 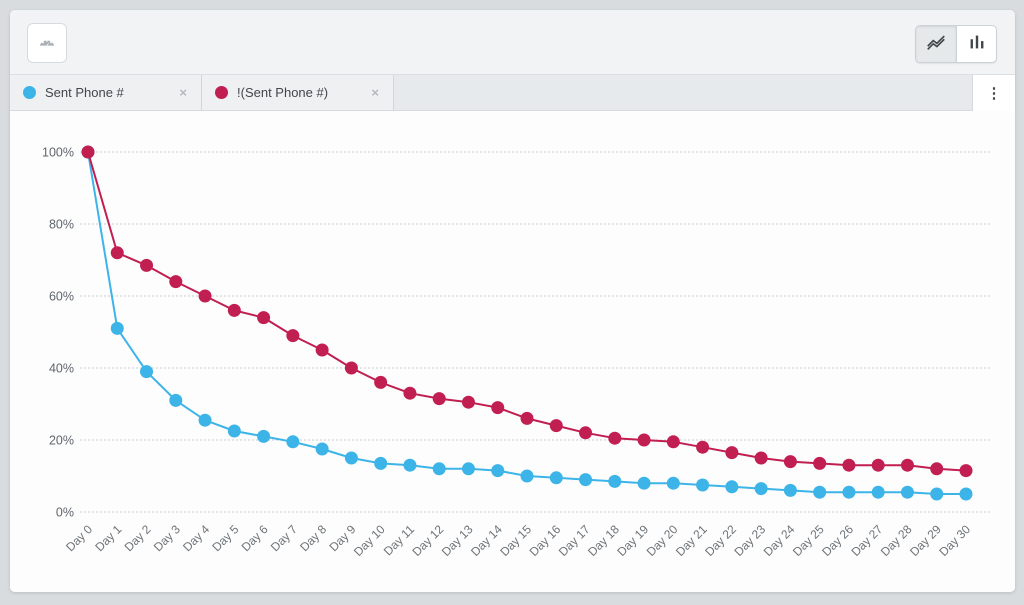 I want to click on x-tick-label: Day 11, so click(x=399, y=540).